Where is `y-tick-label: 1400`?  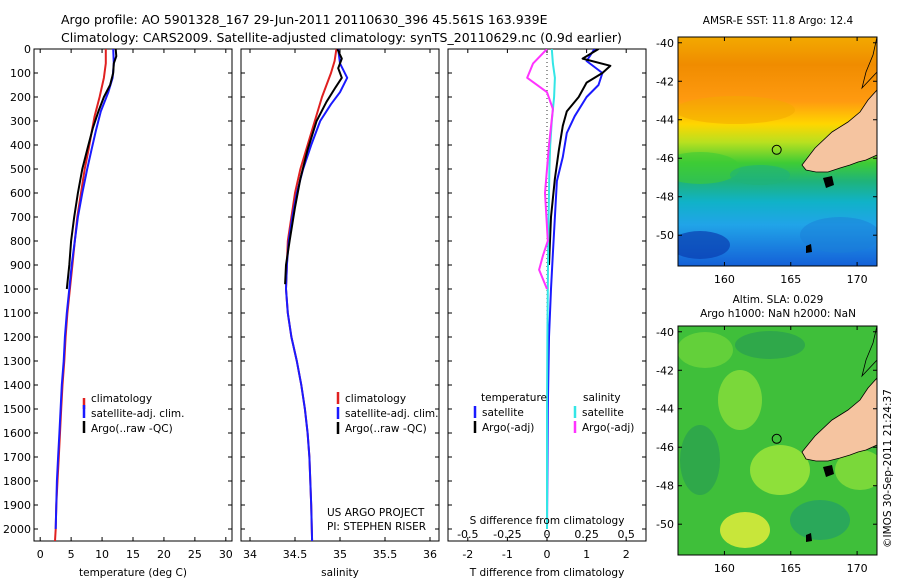
y-tick-label: 1400 is located at coordinates (17, 385).